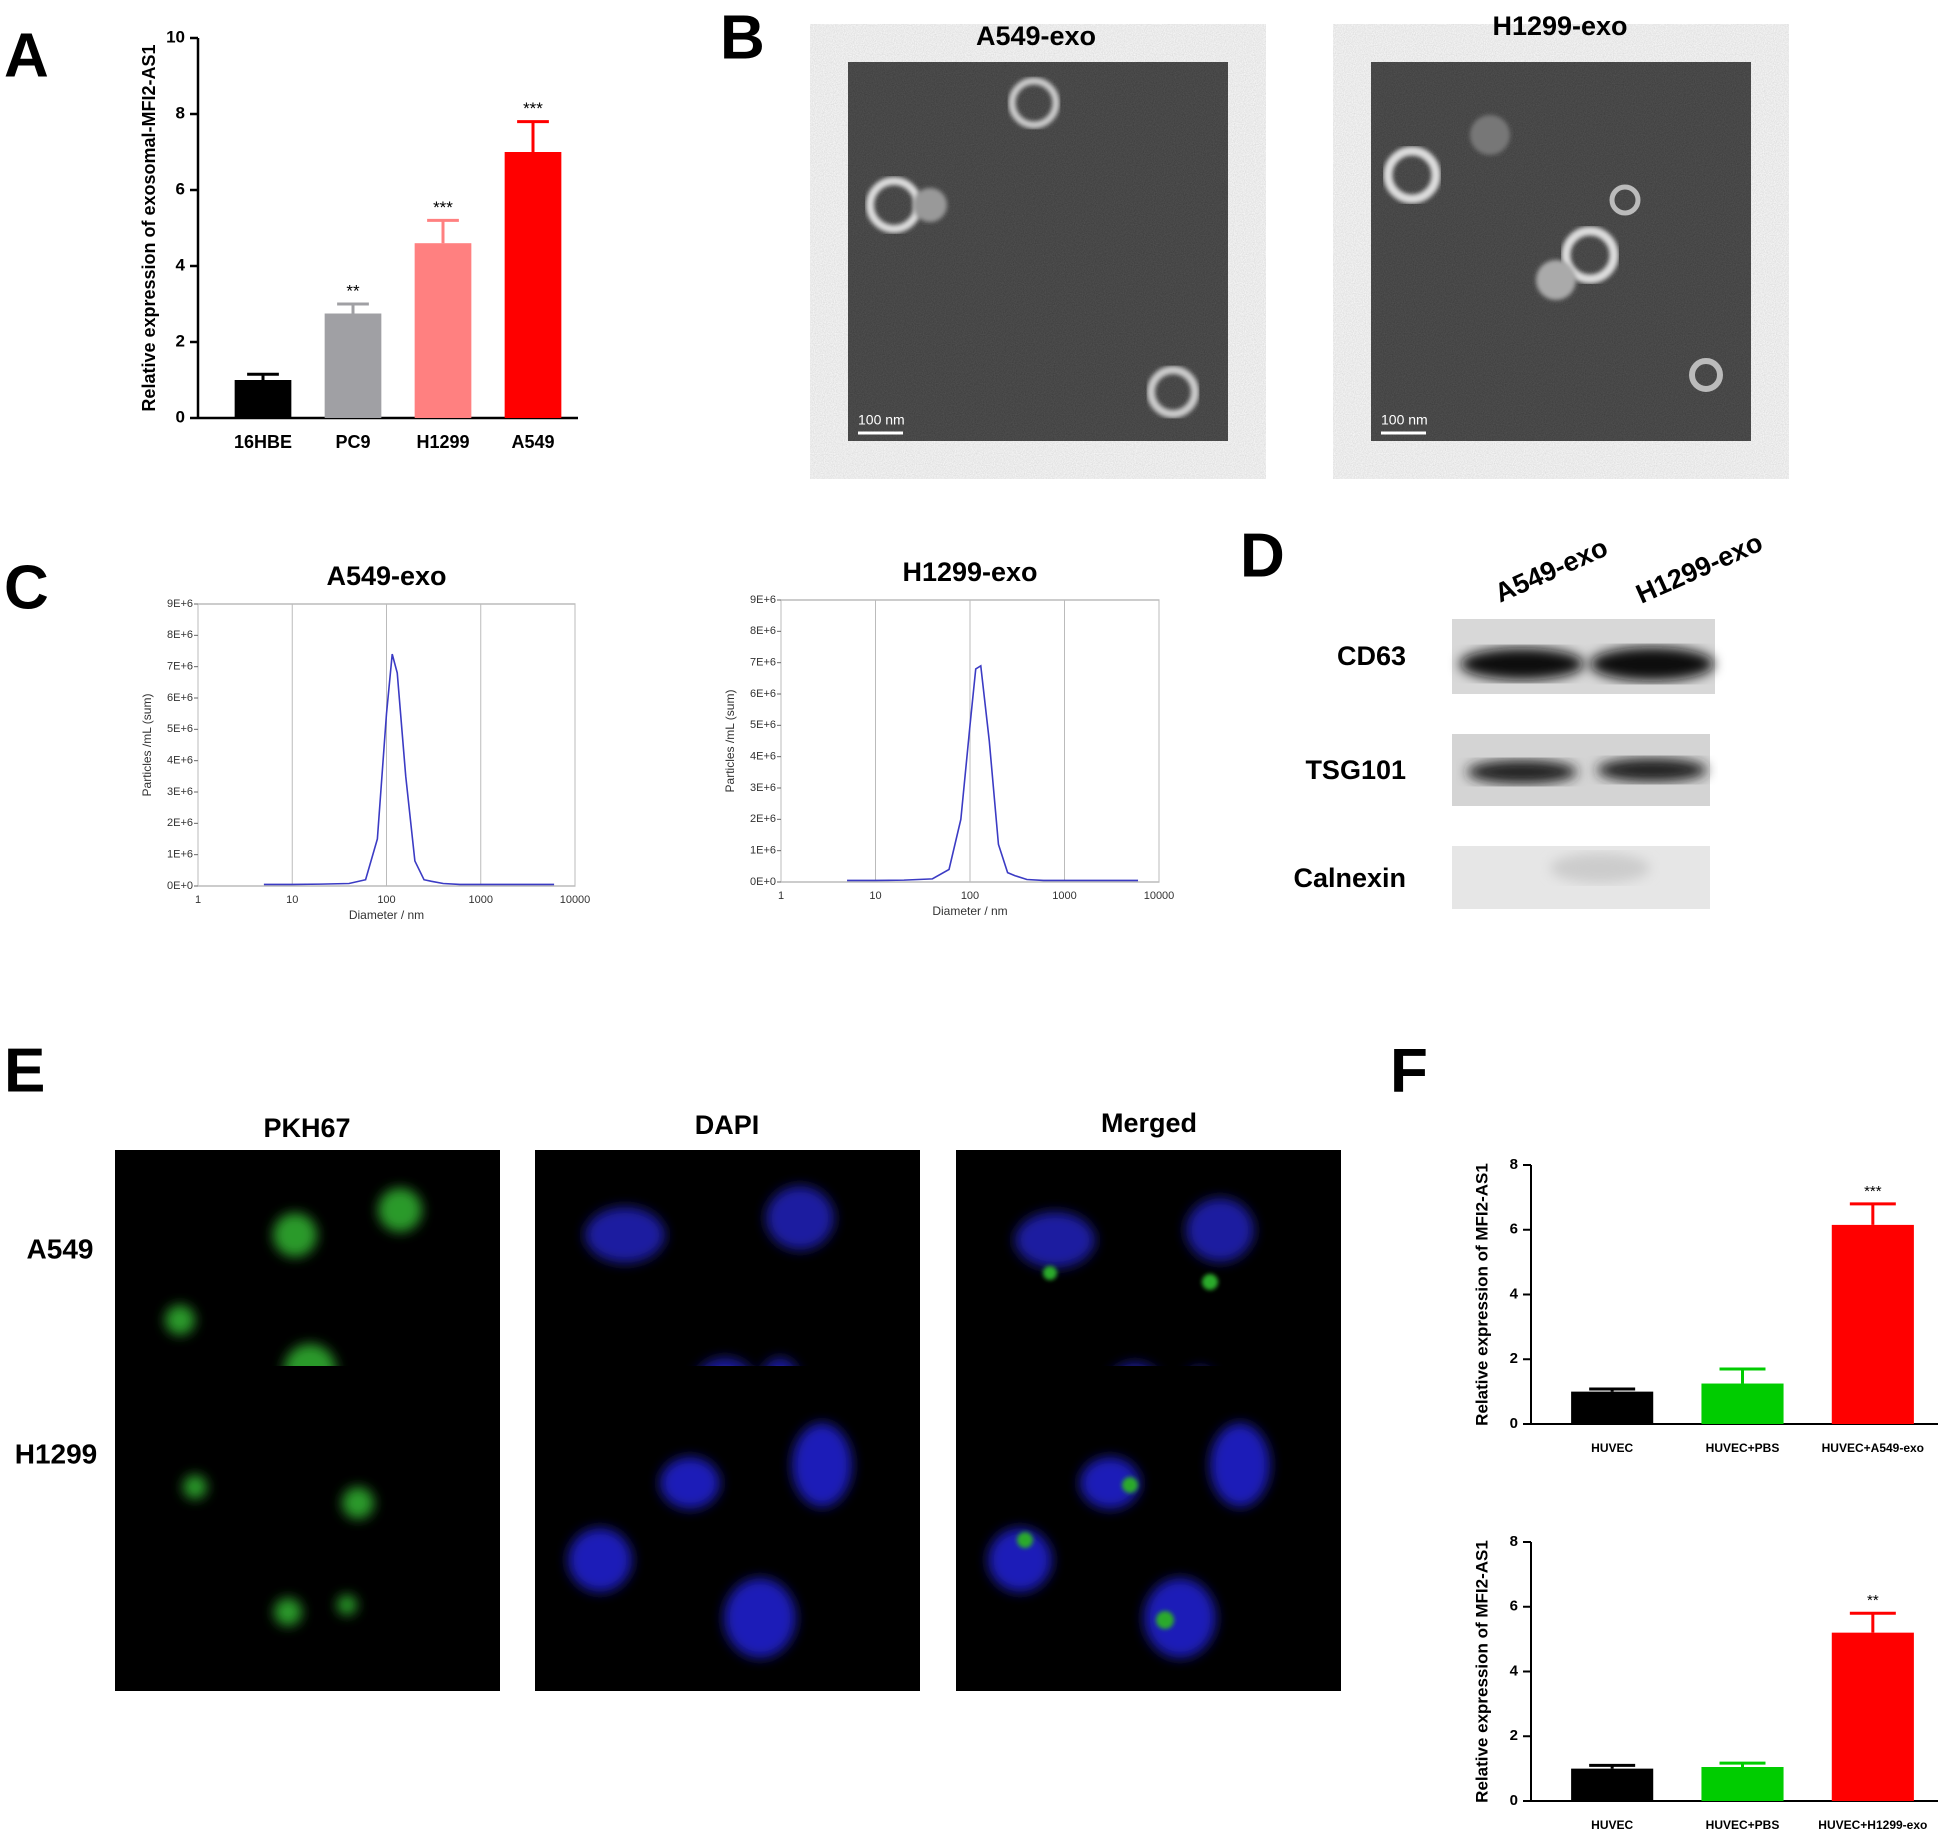 This screenshot has width=1960, height=1838. Describe the element at coordinates (1149, 1123) in the screenshot. I see `column-label: Merged` at that location.